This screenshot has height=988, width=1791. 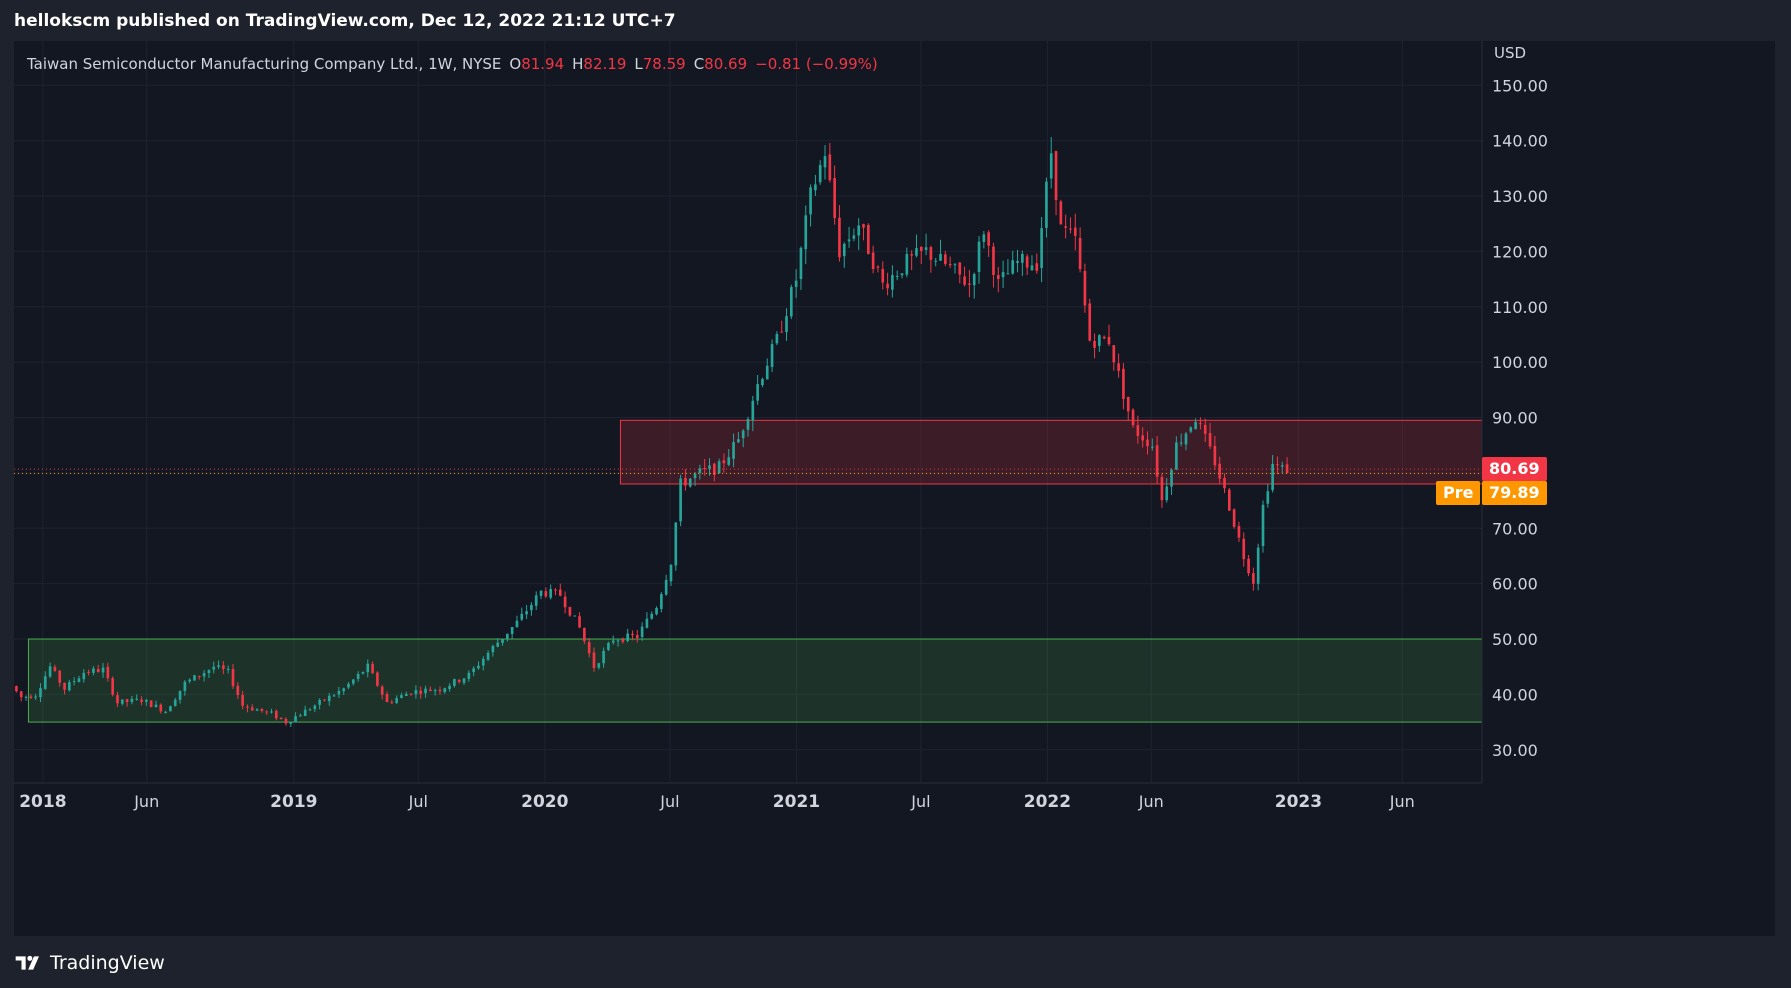 I want to click on x-tick-label: 2022, so click(x=1047, y=802).